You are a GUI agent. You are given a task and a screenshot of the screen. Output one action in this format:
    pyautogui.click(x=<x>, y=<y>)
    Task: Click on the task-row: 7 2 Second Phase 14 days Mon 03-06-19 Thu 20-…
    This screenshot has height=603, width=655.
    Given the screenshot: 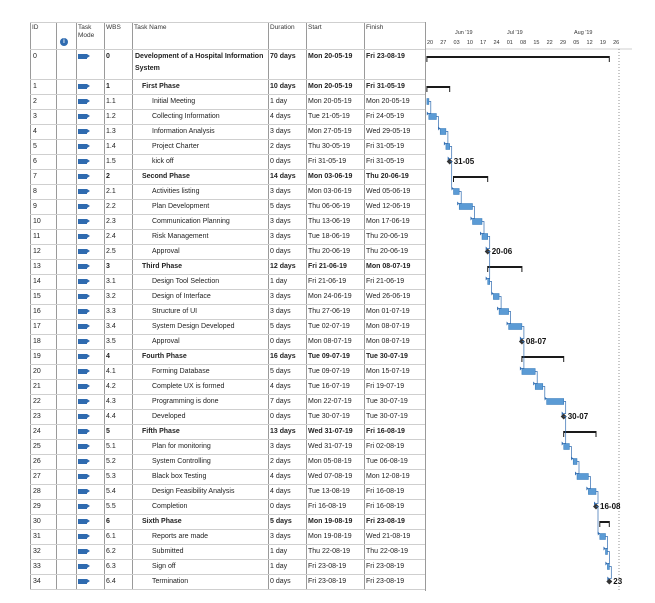 What is the action you would take?
    pyautogui.click(x=227, y=176)
    